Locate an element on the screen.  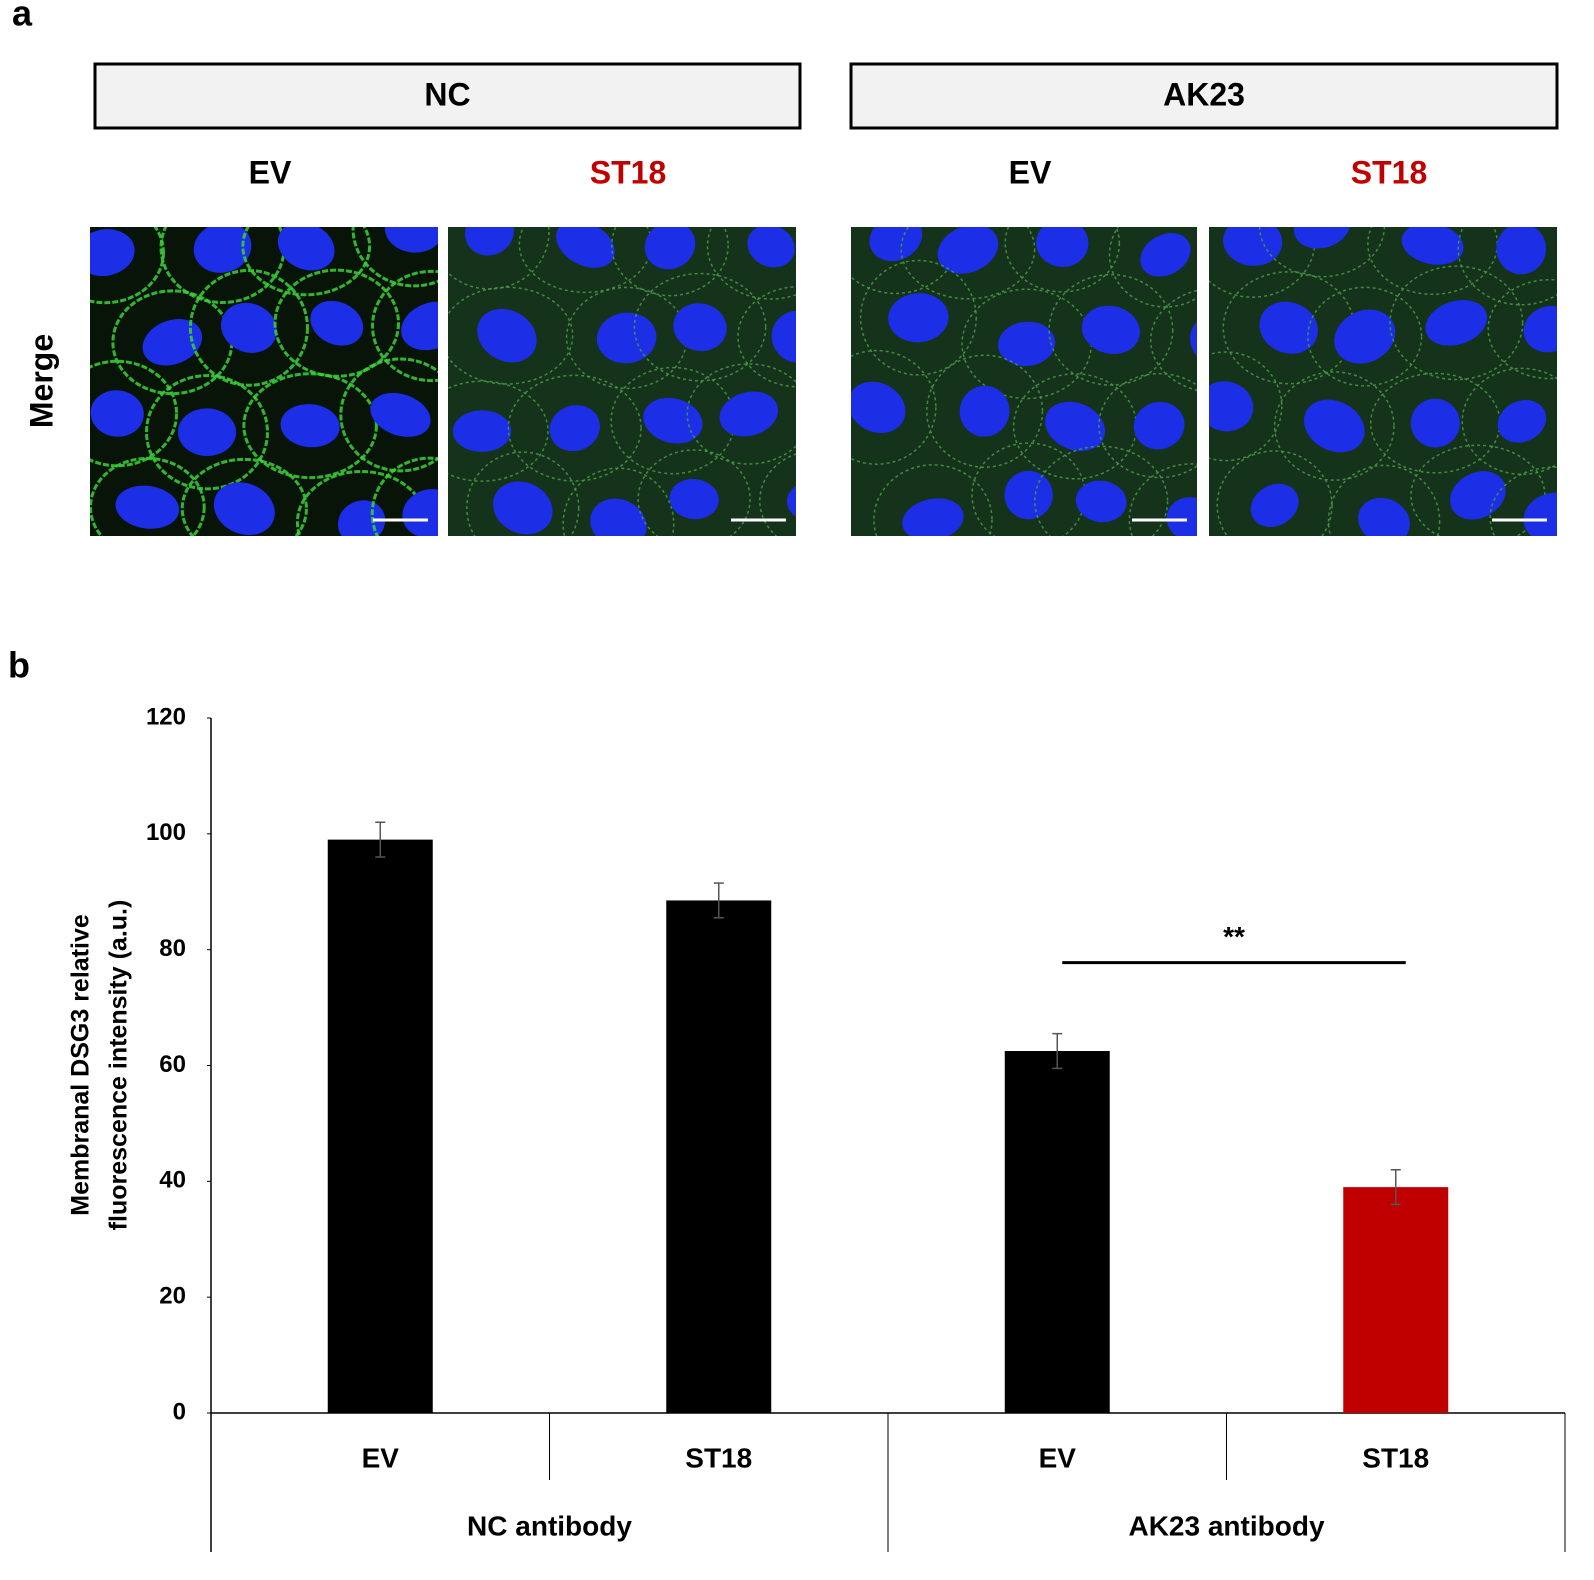
group-title: NC is located at coordinates (447, 94).